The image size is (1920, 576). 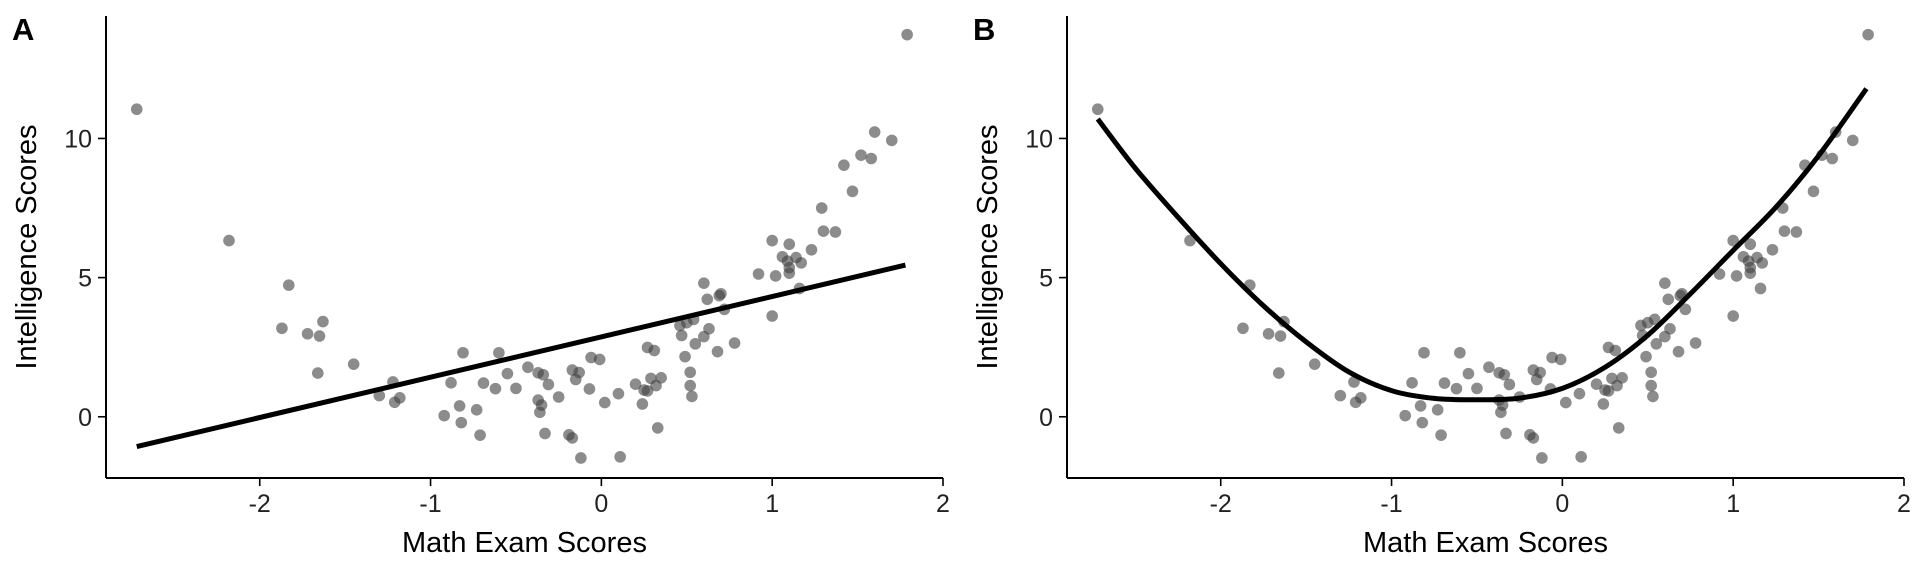 I want to click on y-axis-title: Intelligence Scores, so click(x=27, y=246).